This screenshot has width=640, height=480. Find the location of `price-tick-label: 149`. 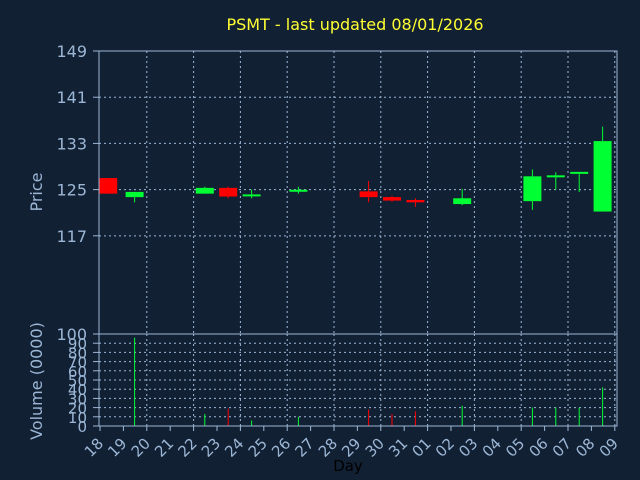

price-tick-label: 149 is located at coordinates (71, 51).